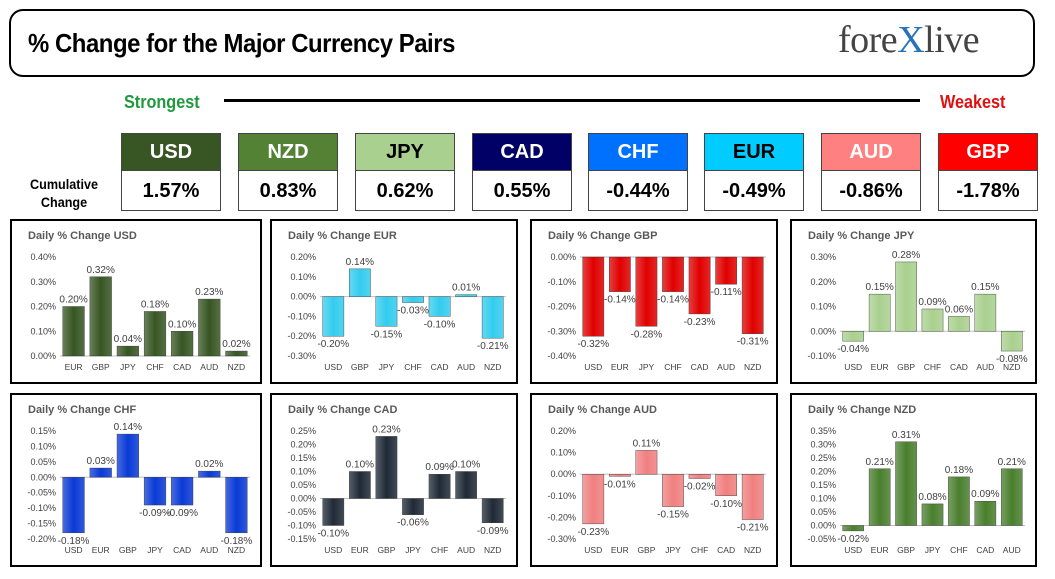  Describe the element at coordinates (360, 465) in the screenshot. I see `data-label: 0.10%` at that location.